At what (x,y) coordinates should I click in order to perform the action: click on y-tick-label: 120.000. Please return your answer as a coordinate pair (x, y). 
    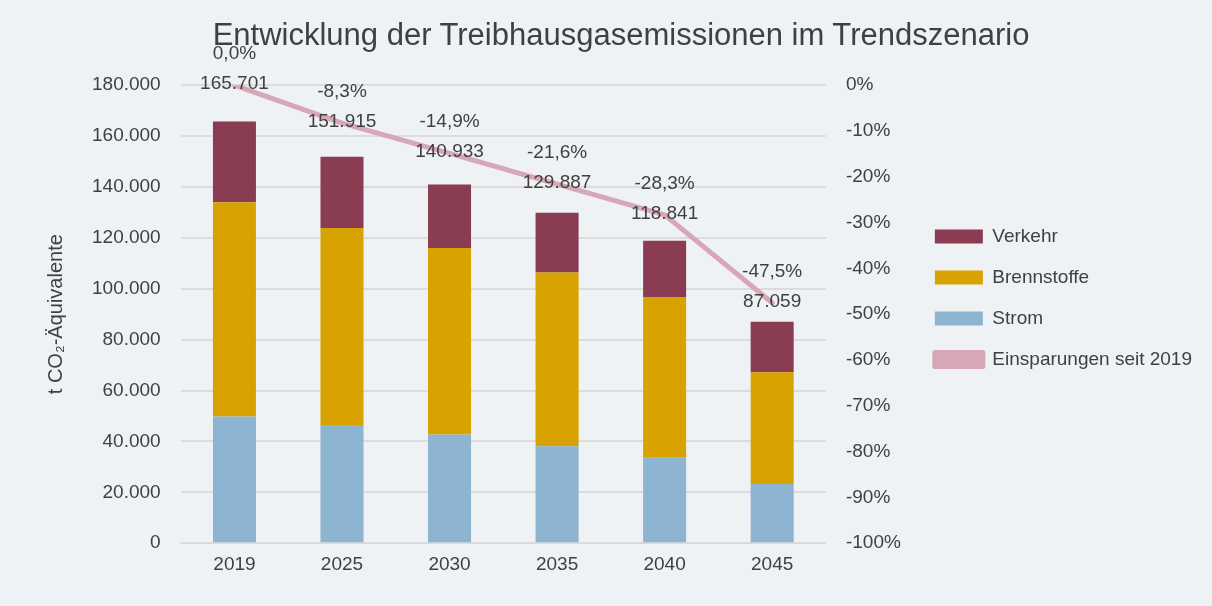
    Looking at the image, I should click on (126, 237).